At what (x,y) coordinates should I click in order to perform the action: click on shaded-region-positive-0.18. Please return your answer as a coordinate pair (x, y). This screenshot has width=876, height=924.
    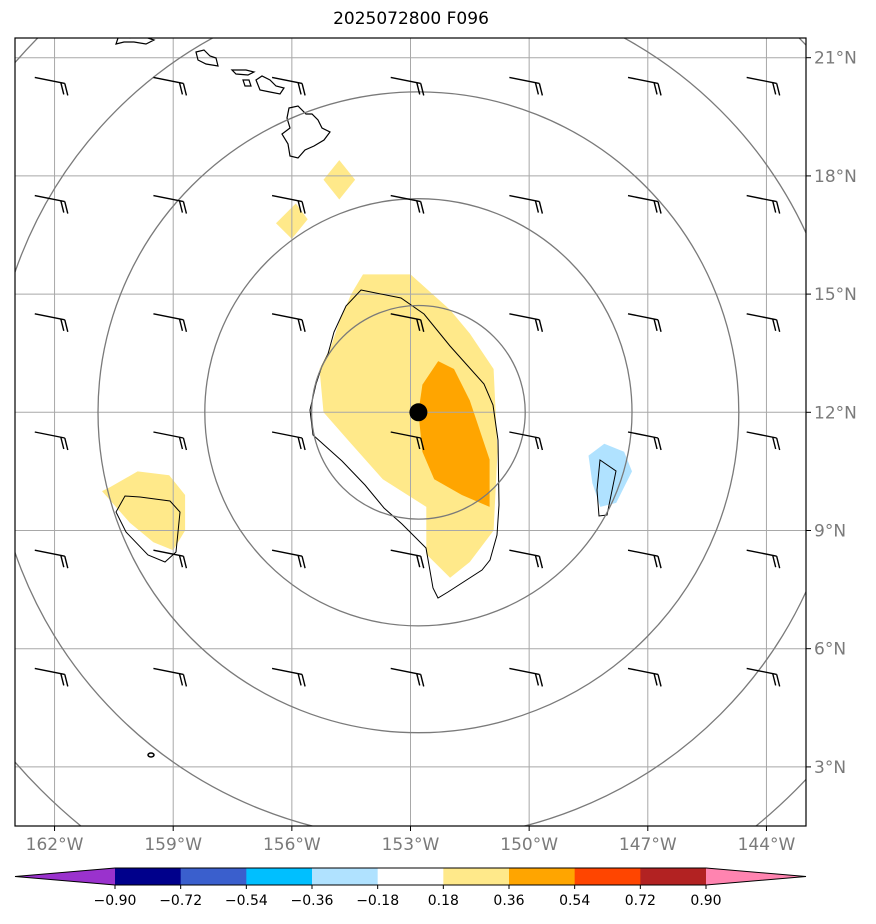
    Looking at the image, I should click on (408, 426).